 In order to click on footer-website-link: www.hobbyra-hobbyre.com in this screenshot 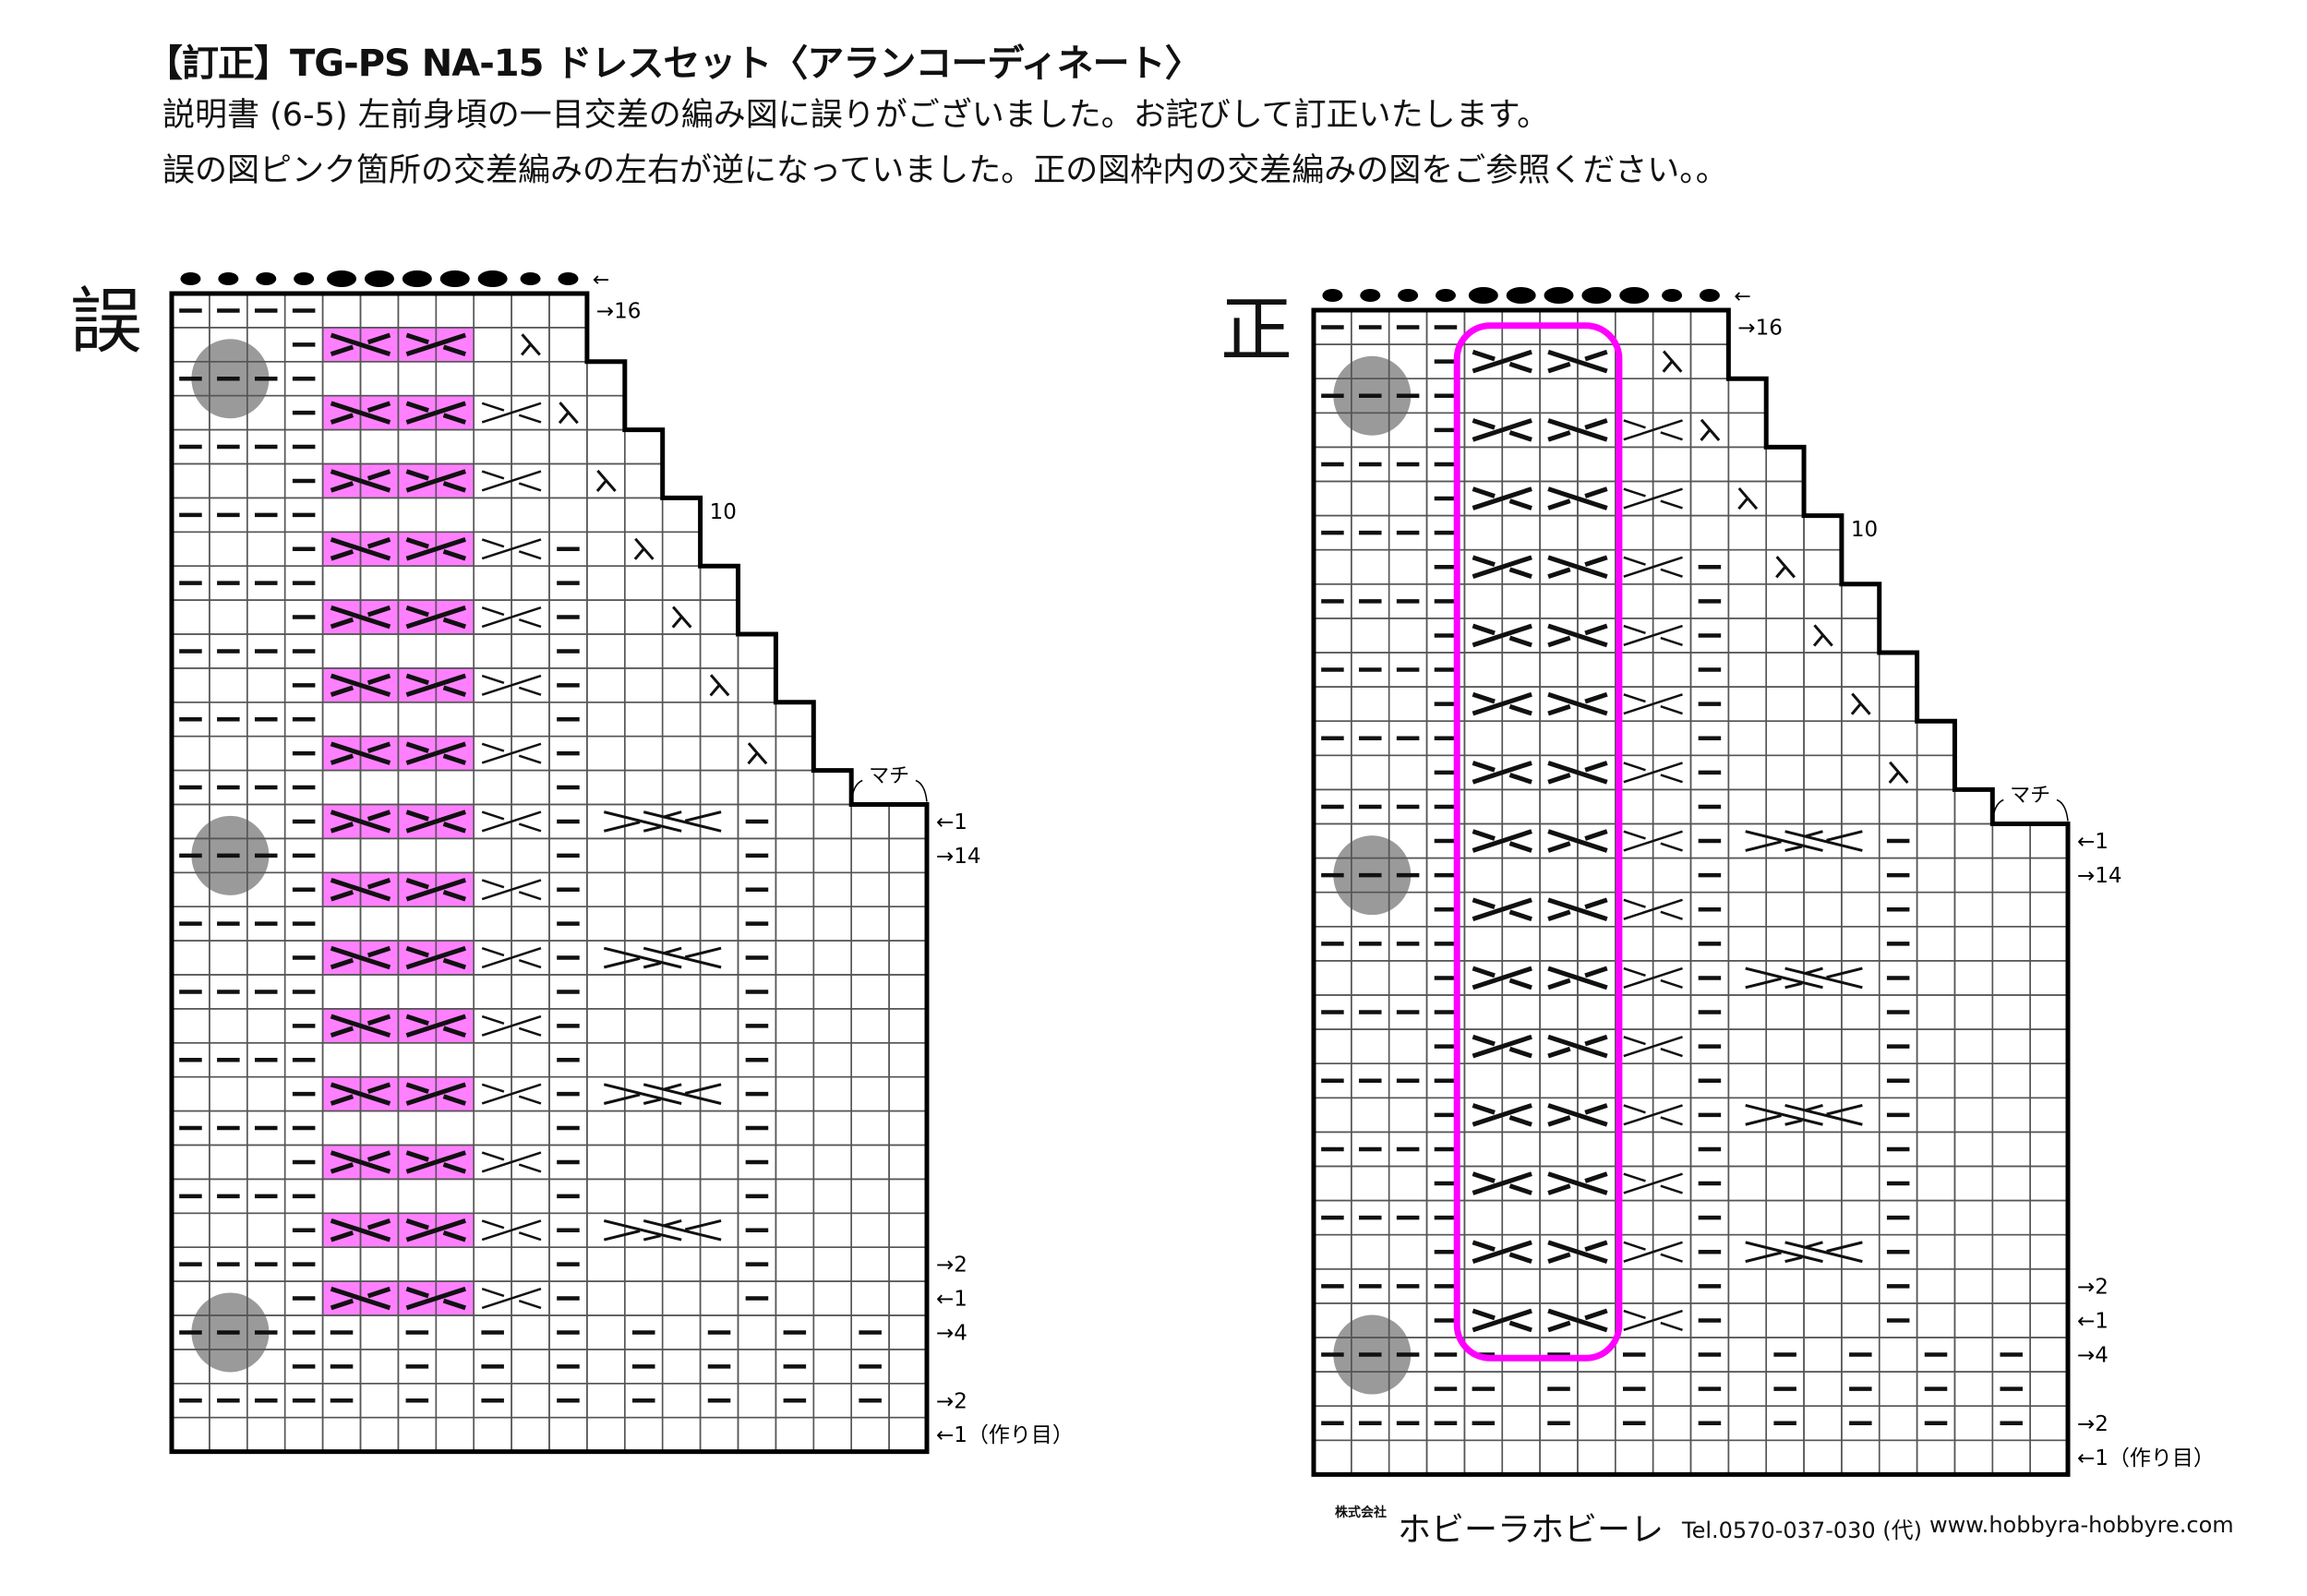, I will do `click(2081, 1525)`.